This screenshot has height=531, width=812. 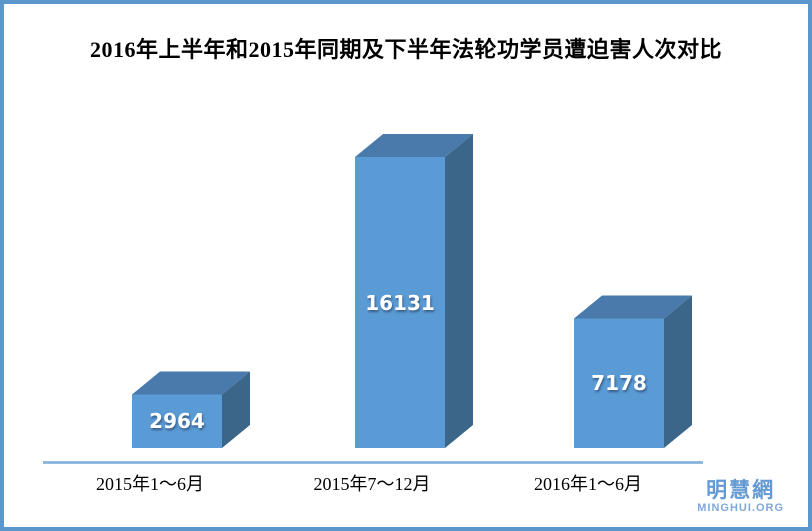 I want to click on x-axis-label-2015h2: 2015年7～12月, so click(x=372, y=484).